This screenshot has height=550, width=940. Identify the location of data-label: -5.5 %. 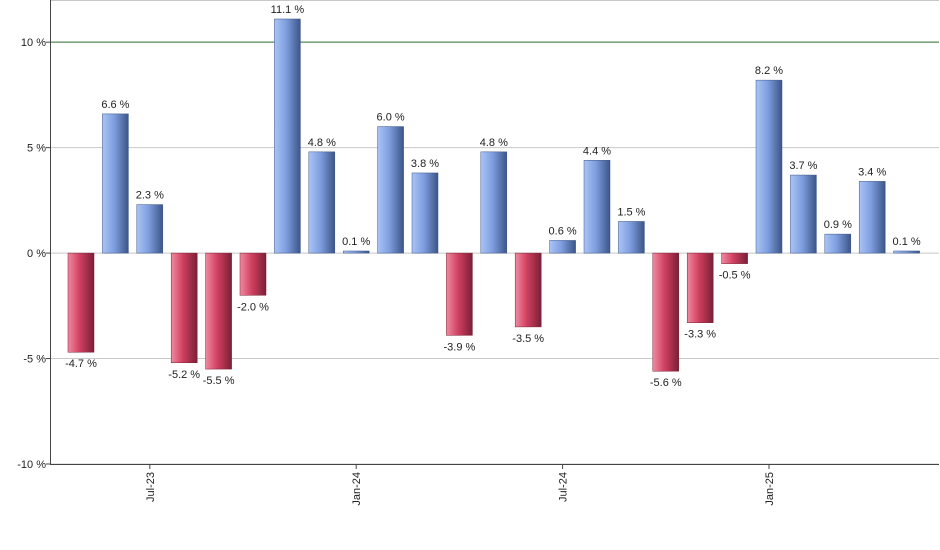
(219, 381).